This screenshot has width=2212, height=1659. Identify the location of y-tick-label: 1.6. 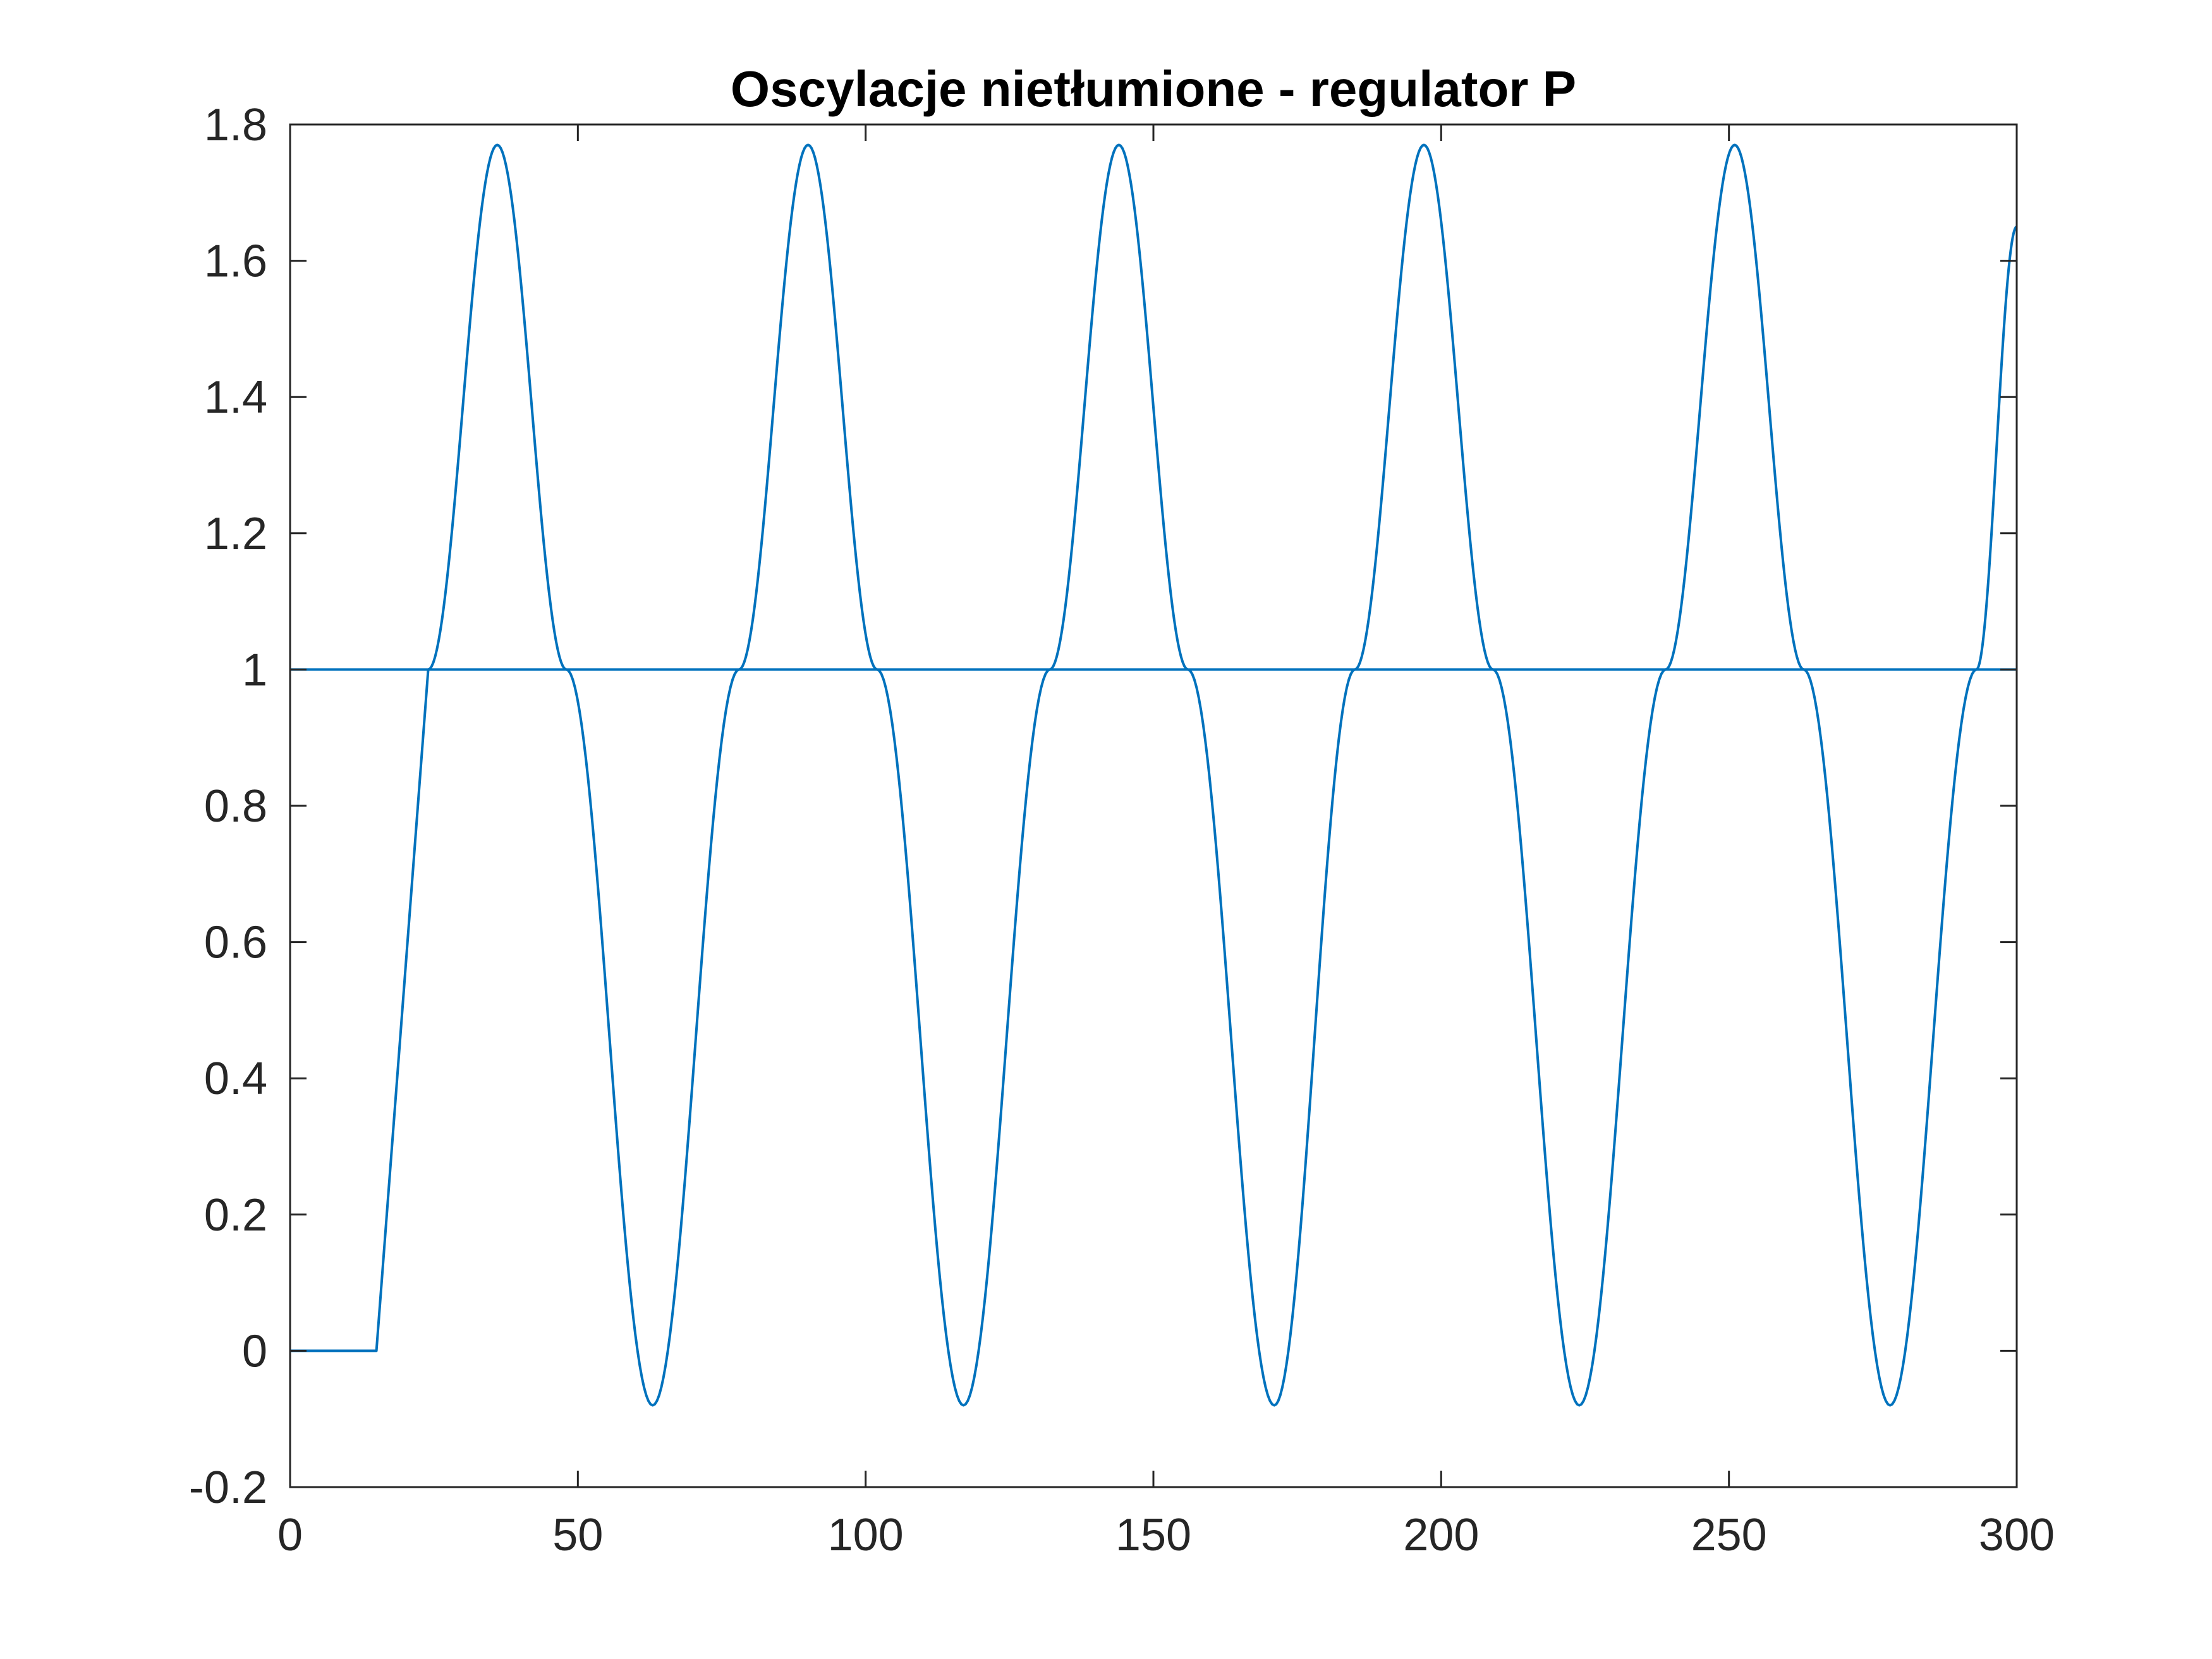
(235, 261).